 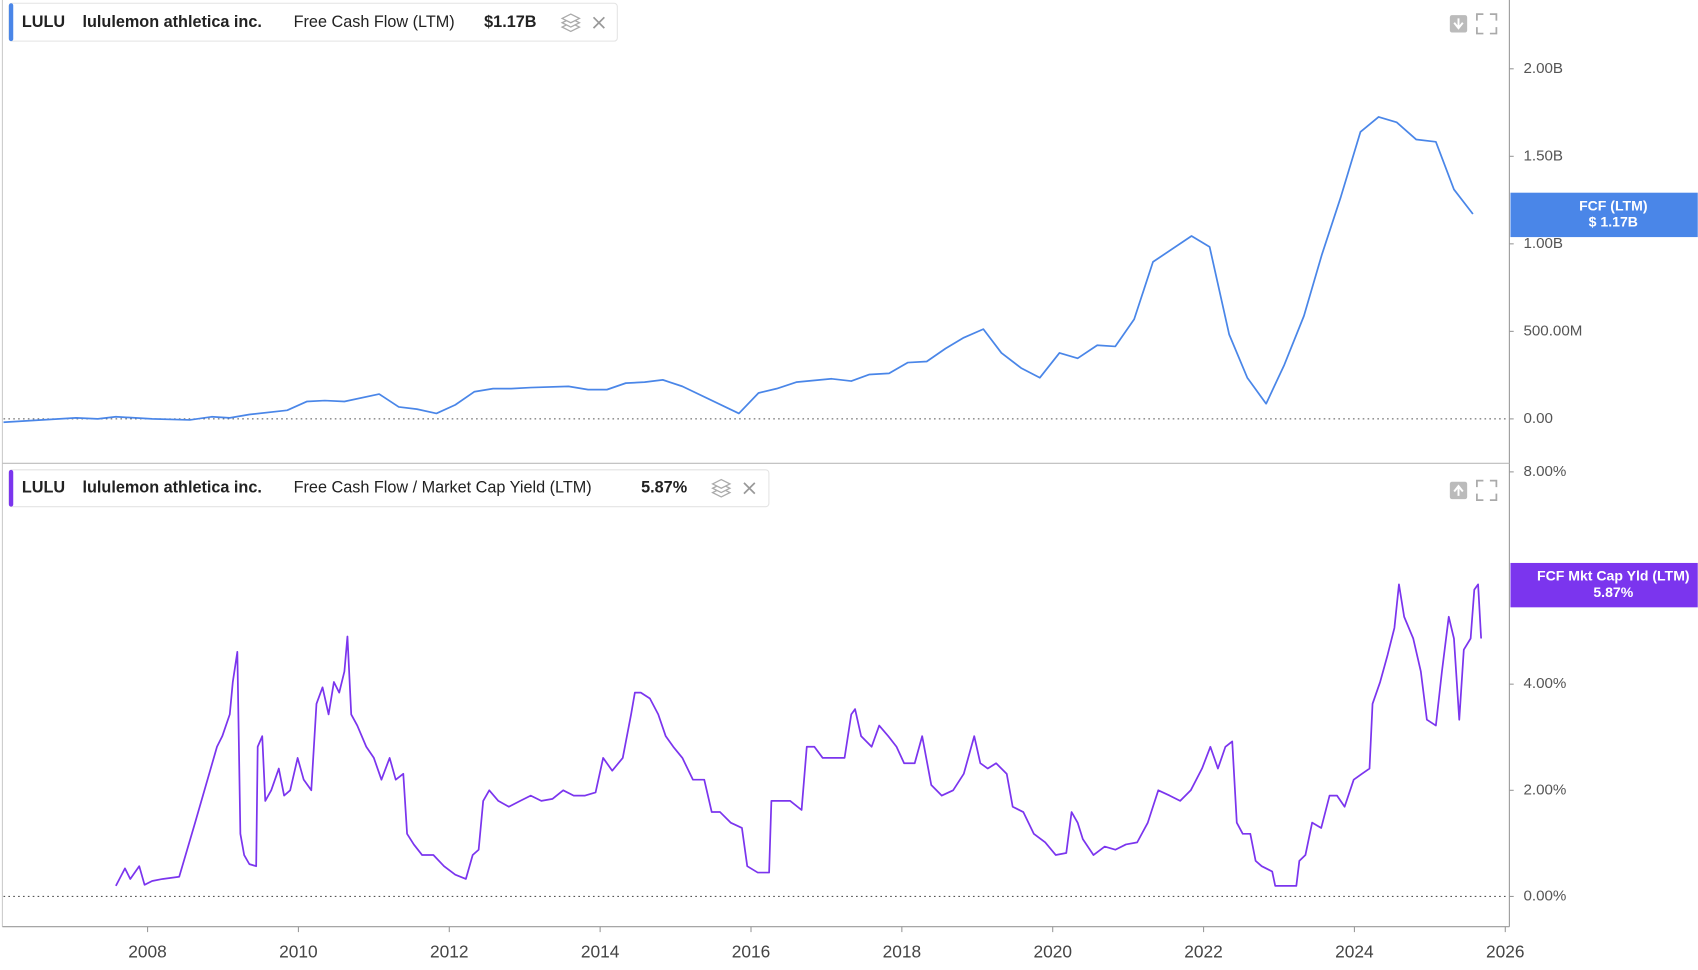 I want to click on y-tick-label: 2.00%, so click(x=1544, y=789).